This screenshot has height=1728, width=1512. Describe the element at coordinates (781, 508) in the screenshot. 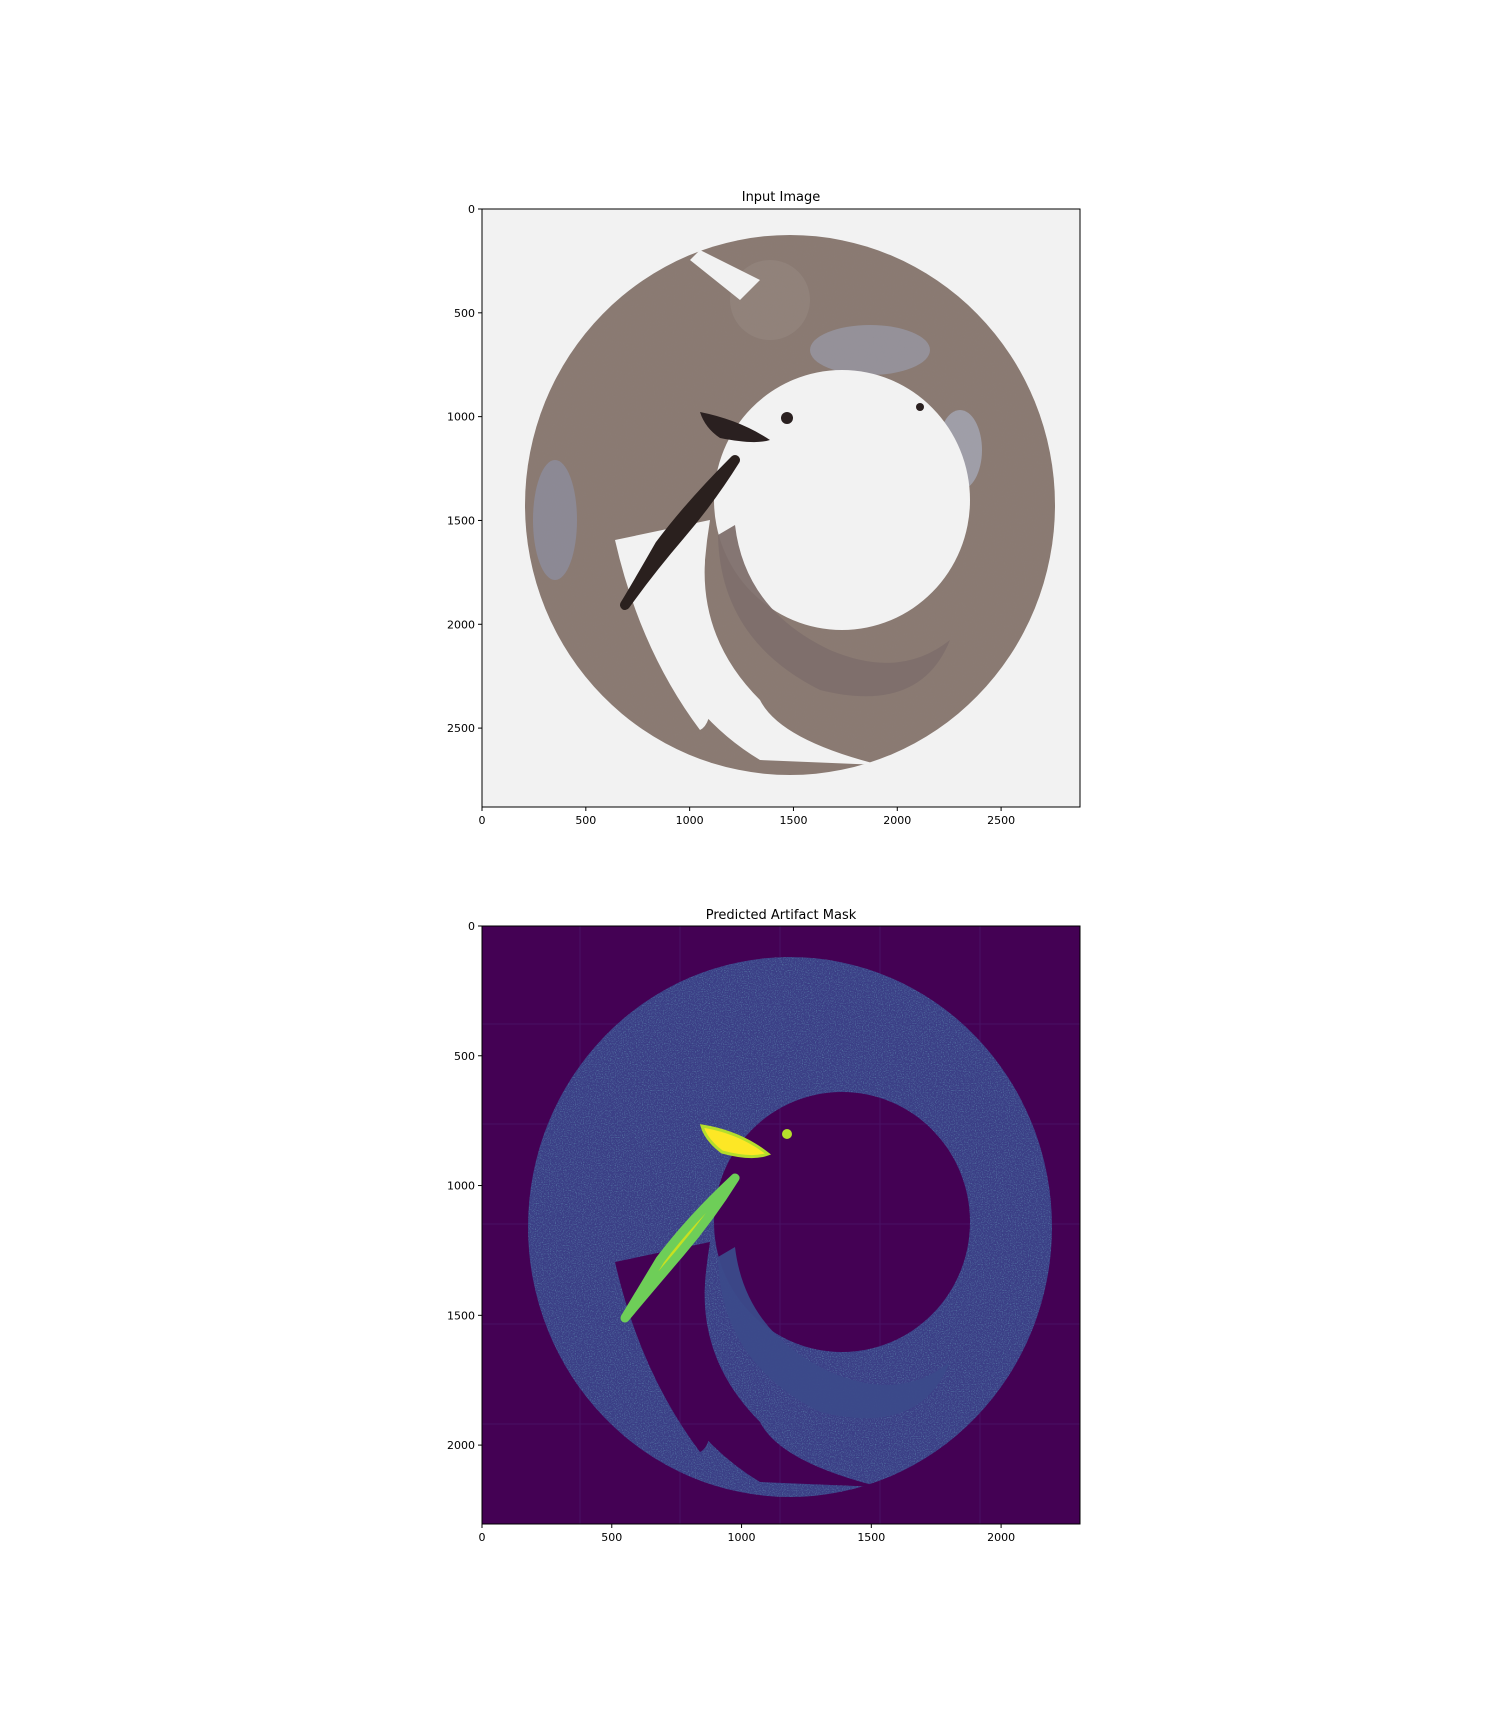

I see `input-image-frame` at that location.